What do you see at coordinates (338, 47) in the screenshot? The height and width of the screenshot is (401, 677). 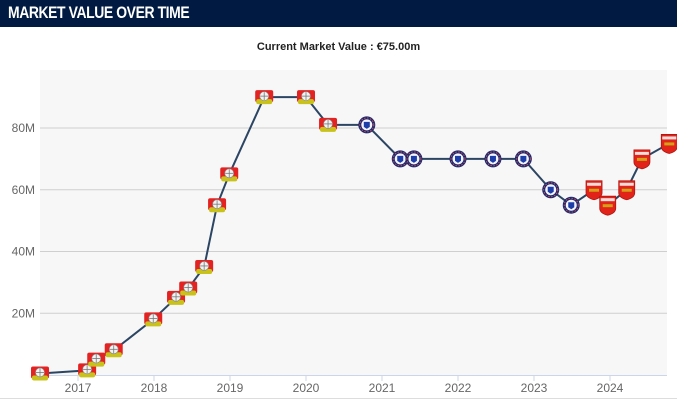 I see `chart-title: Current Market Value : €75.00m` at bounding box center [338, 47].